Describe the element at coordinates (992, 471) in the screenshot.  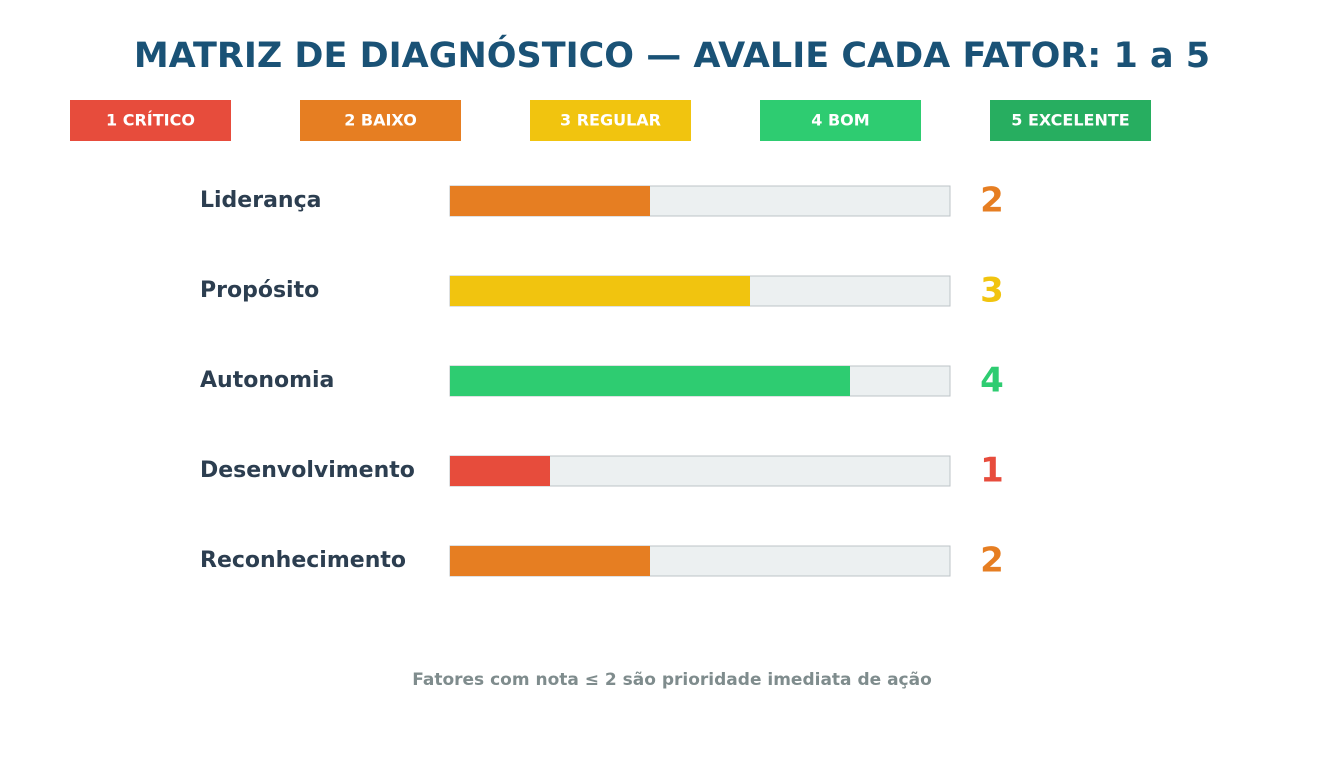
I see `value-label: 1` at that location.